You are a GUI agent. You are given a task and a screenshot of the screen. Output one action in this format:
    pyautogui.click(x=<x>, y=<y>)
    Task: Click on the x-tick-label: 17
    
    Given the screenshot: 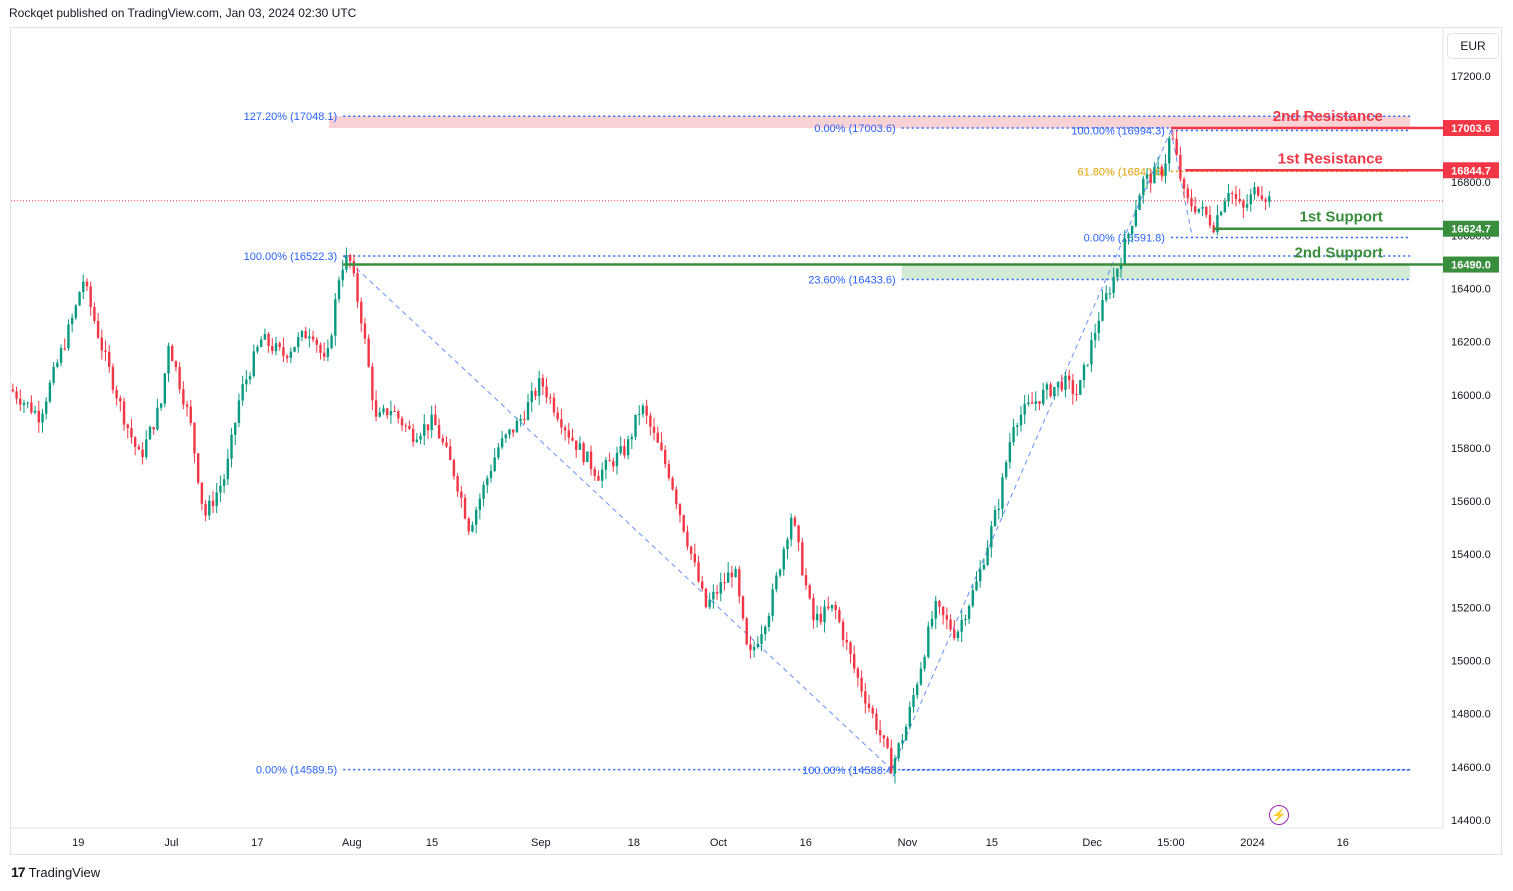 What is the action you would take?
    pyautogui.click(x=257, y=843)
    